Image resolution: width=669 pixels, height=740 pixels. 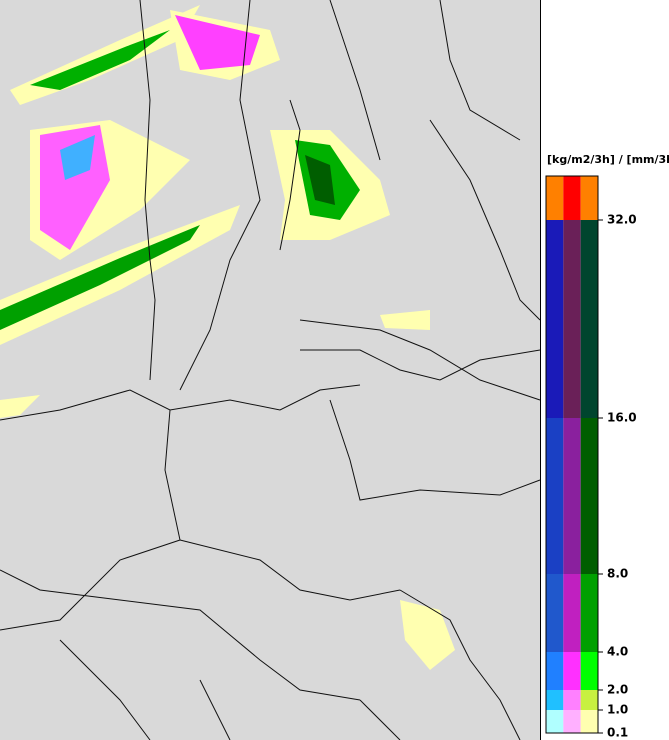 I want to click on tick-label: 32.0, so click(x=622, y=220).